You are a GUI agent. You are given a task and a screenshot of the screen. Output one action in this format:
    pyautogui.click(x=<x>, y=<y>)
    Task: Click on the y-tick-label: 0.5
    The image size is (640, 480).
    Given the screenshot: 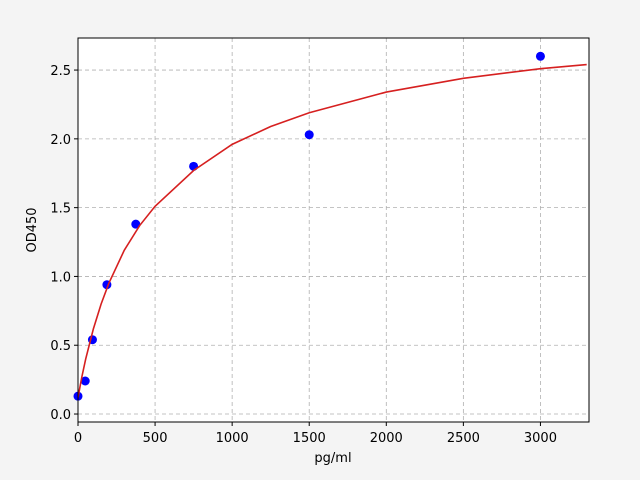 What is the action you would take?
    pyautogui.click(x=60, y=346)
    